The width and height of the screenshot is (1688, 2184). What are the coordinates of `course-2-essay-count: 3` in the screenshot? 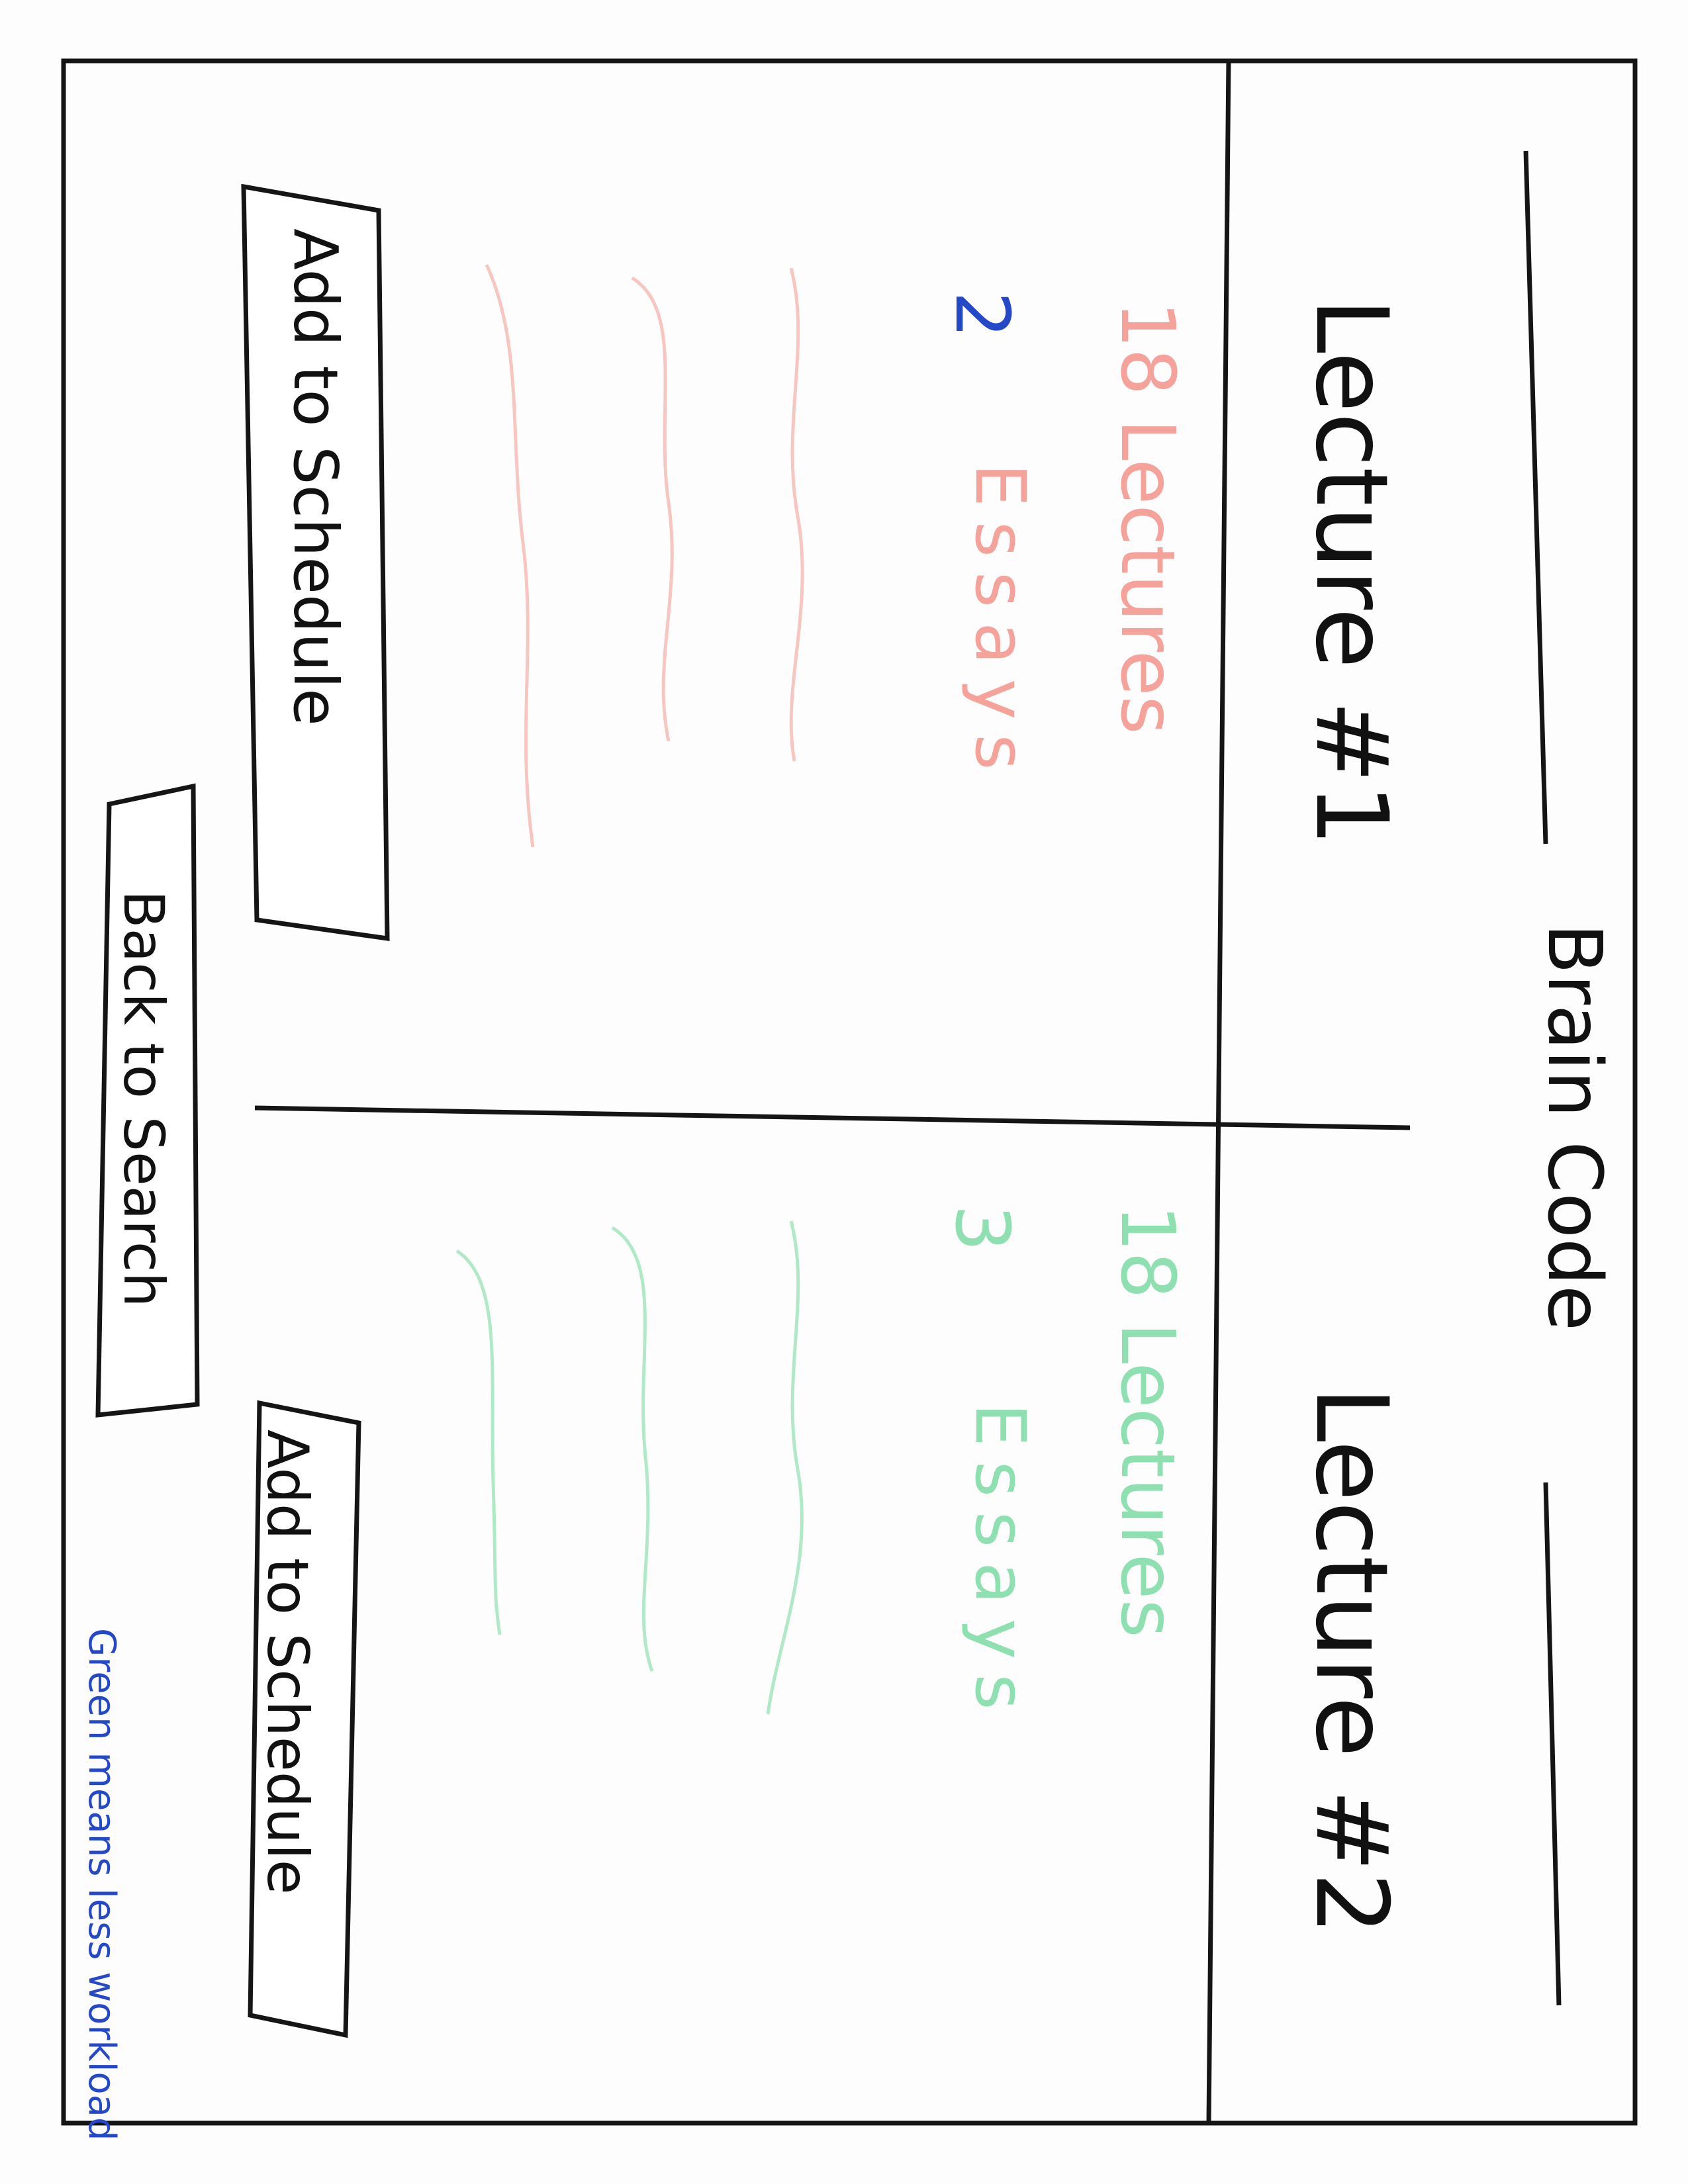 It's located at (982, 1228).